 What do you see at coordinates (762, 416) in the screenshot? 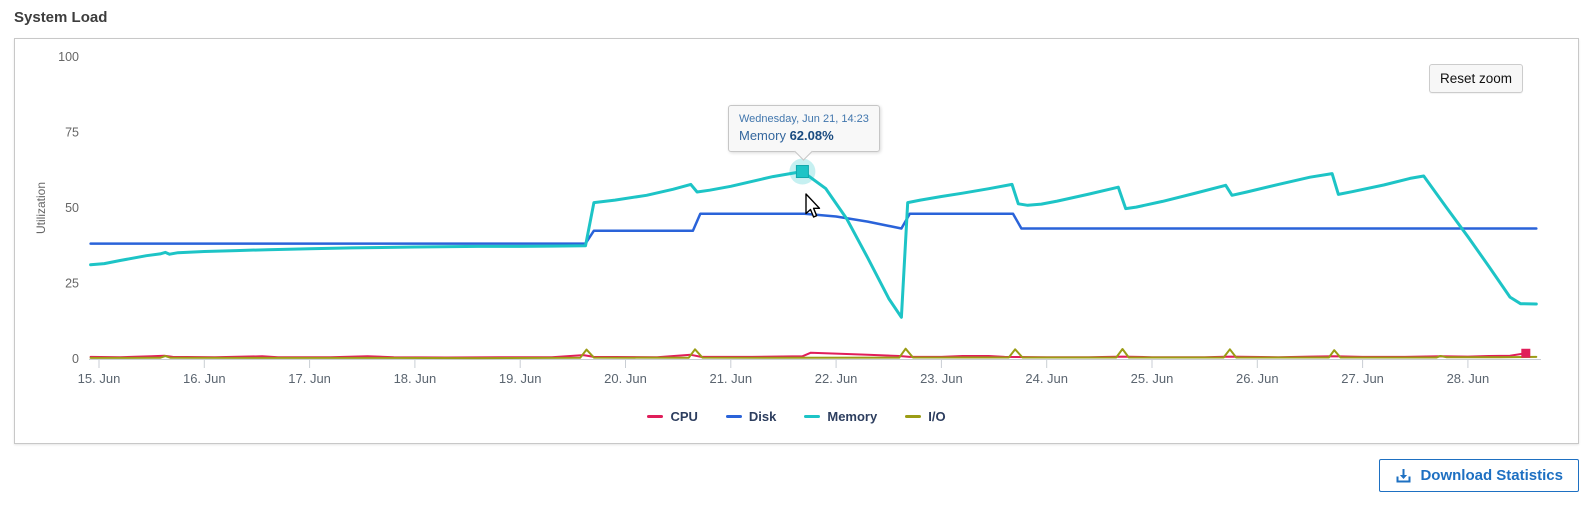
I see `legend-label: Disk` at bounding box center [762, 416].